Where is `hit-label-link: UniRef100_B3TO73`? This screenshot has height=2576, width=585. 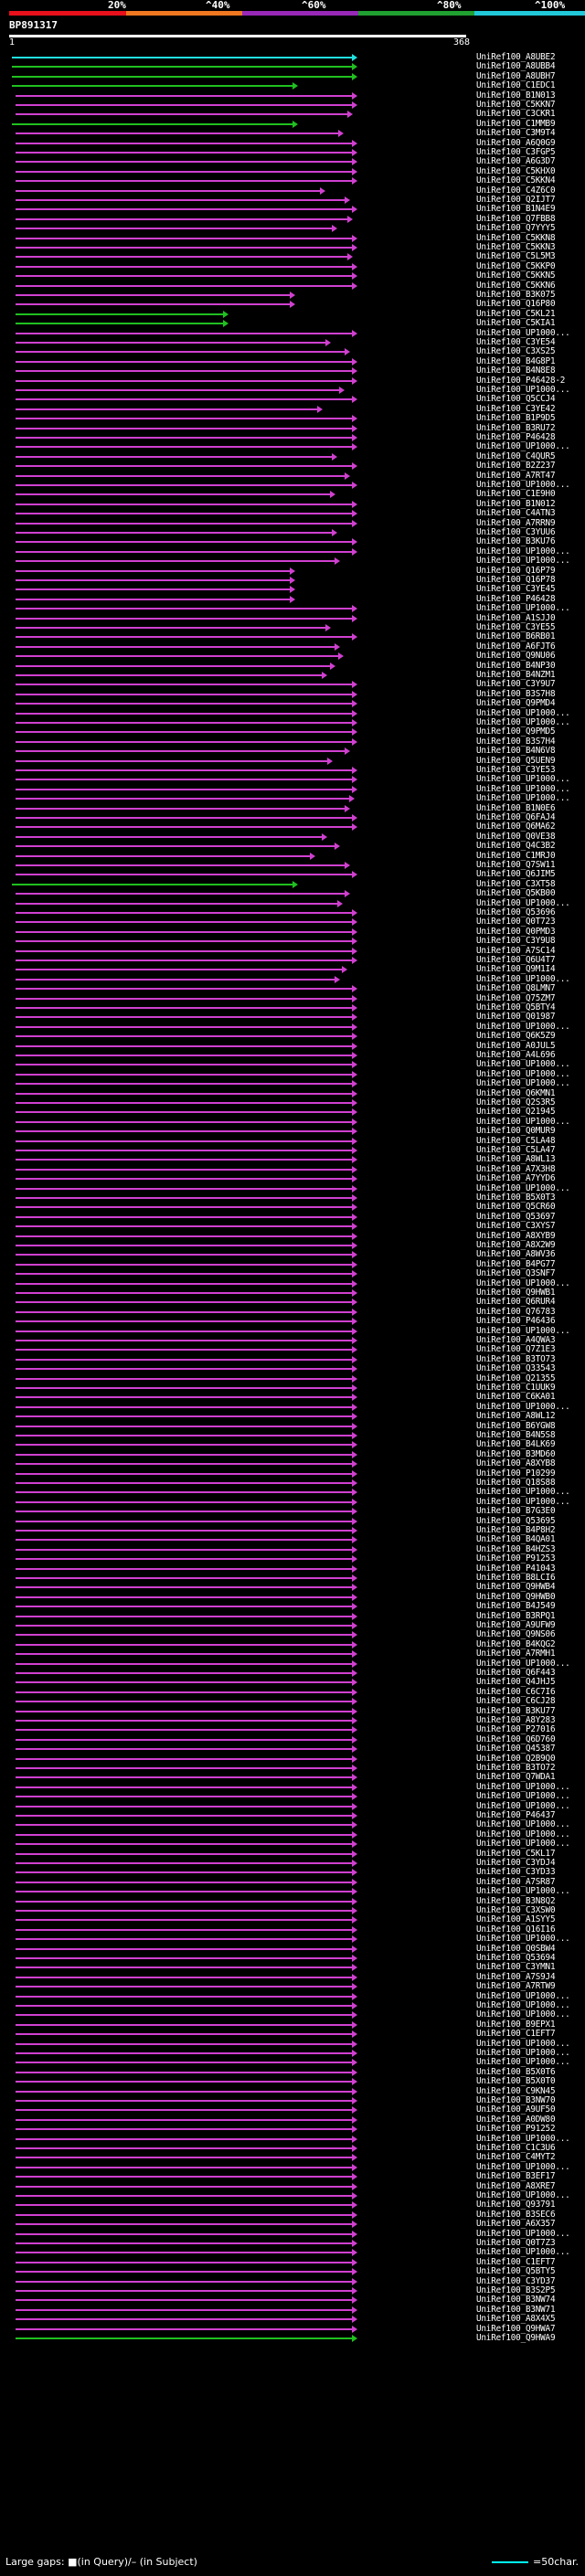
hit-label-link: UniRef100_B3TO73 is located at coordinates (516, 1358).